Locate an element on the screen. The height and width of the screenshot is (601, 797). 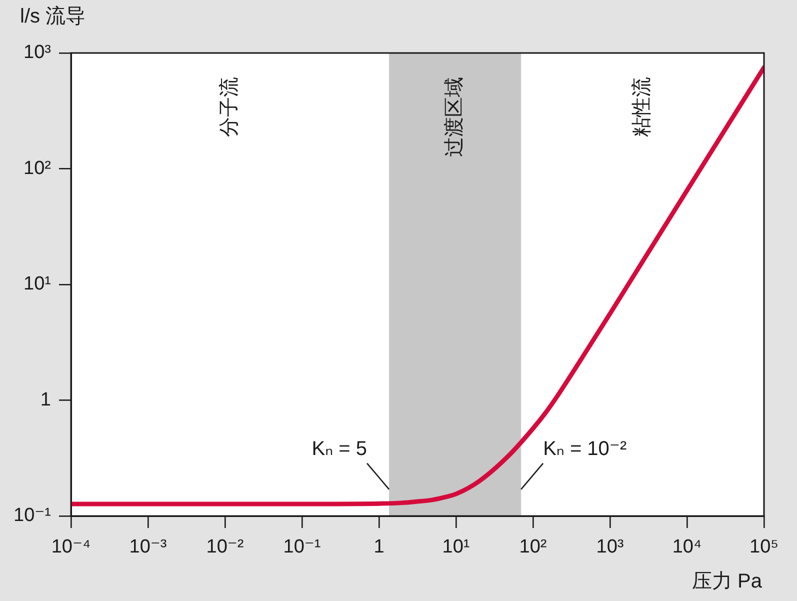
y-tick-label: 1 is located at coordinates (45, 399).